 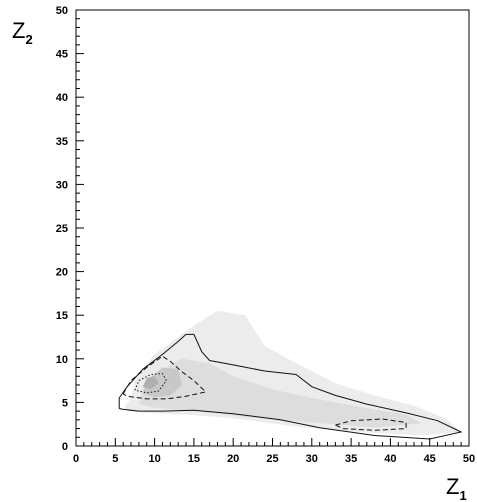 I want to click on x-tick-label: 15, so click(x=194, y=459).